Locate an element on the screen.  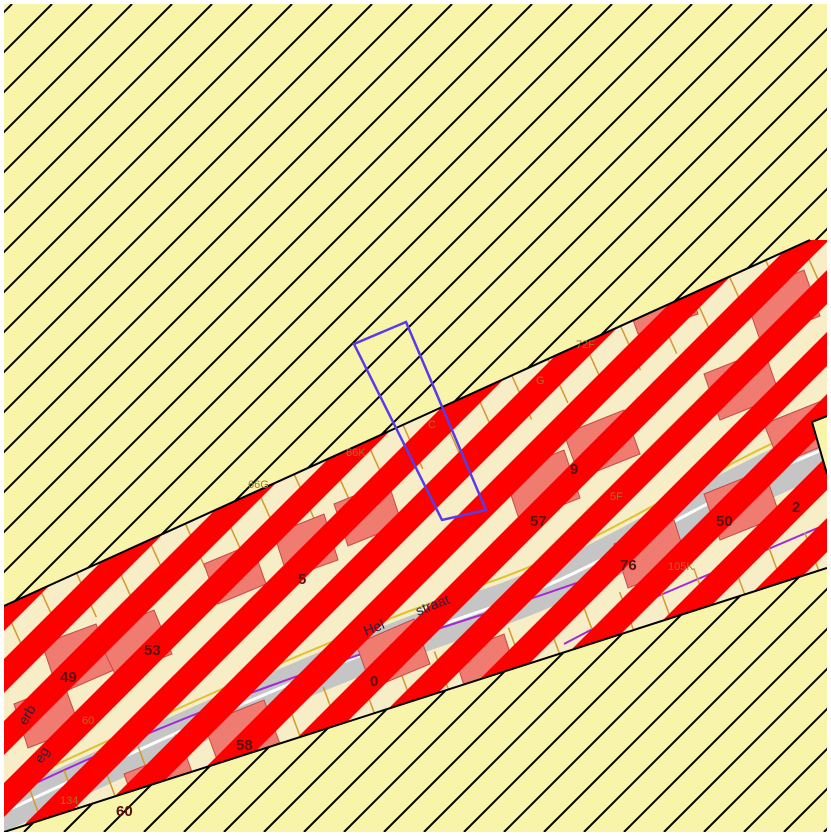
parcel-label: 105K is located at coordinates (681, 567).